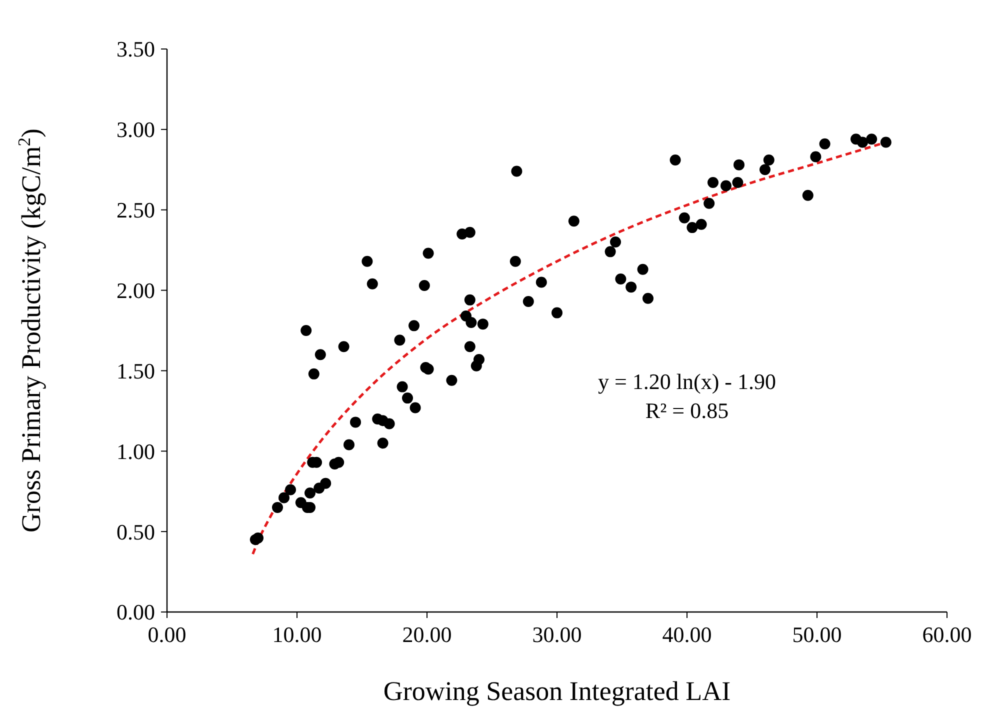  Describe the element at coordinates (947, 634) in the screenshot. I see `x-tick-label: 60.00` at that location.